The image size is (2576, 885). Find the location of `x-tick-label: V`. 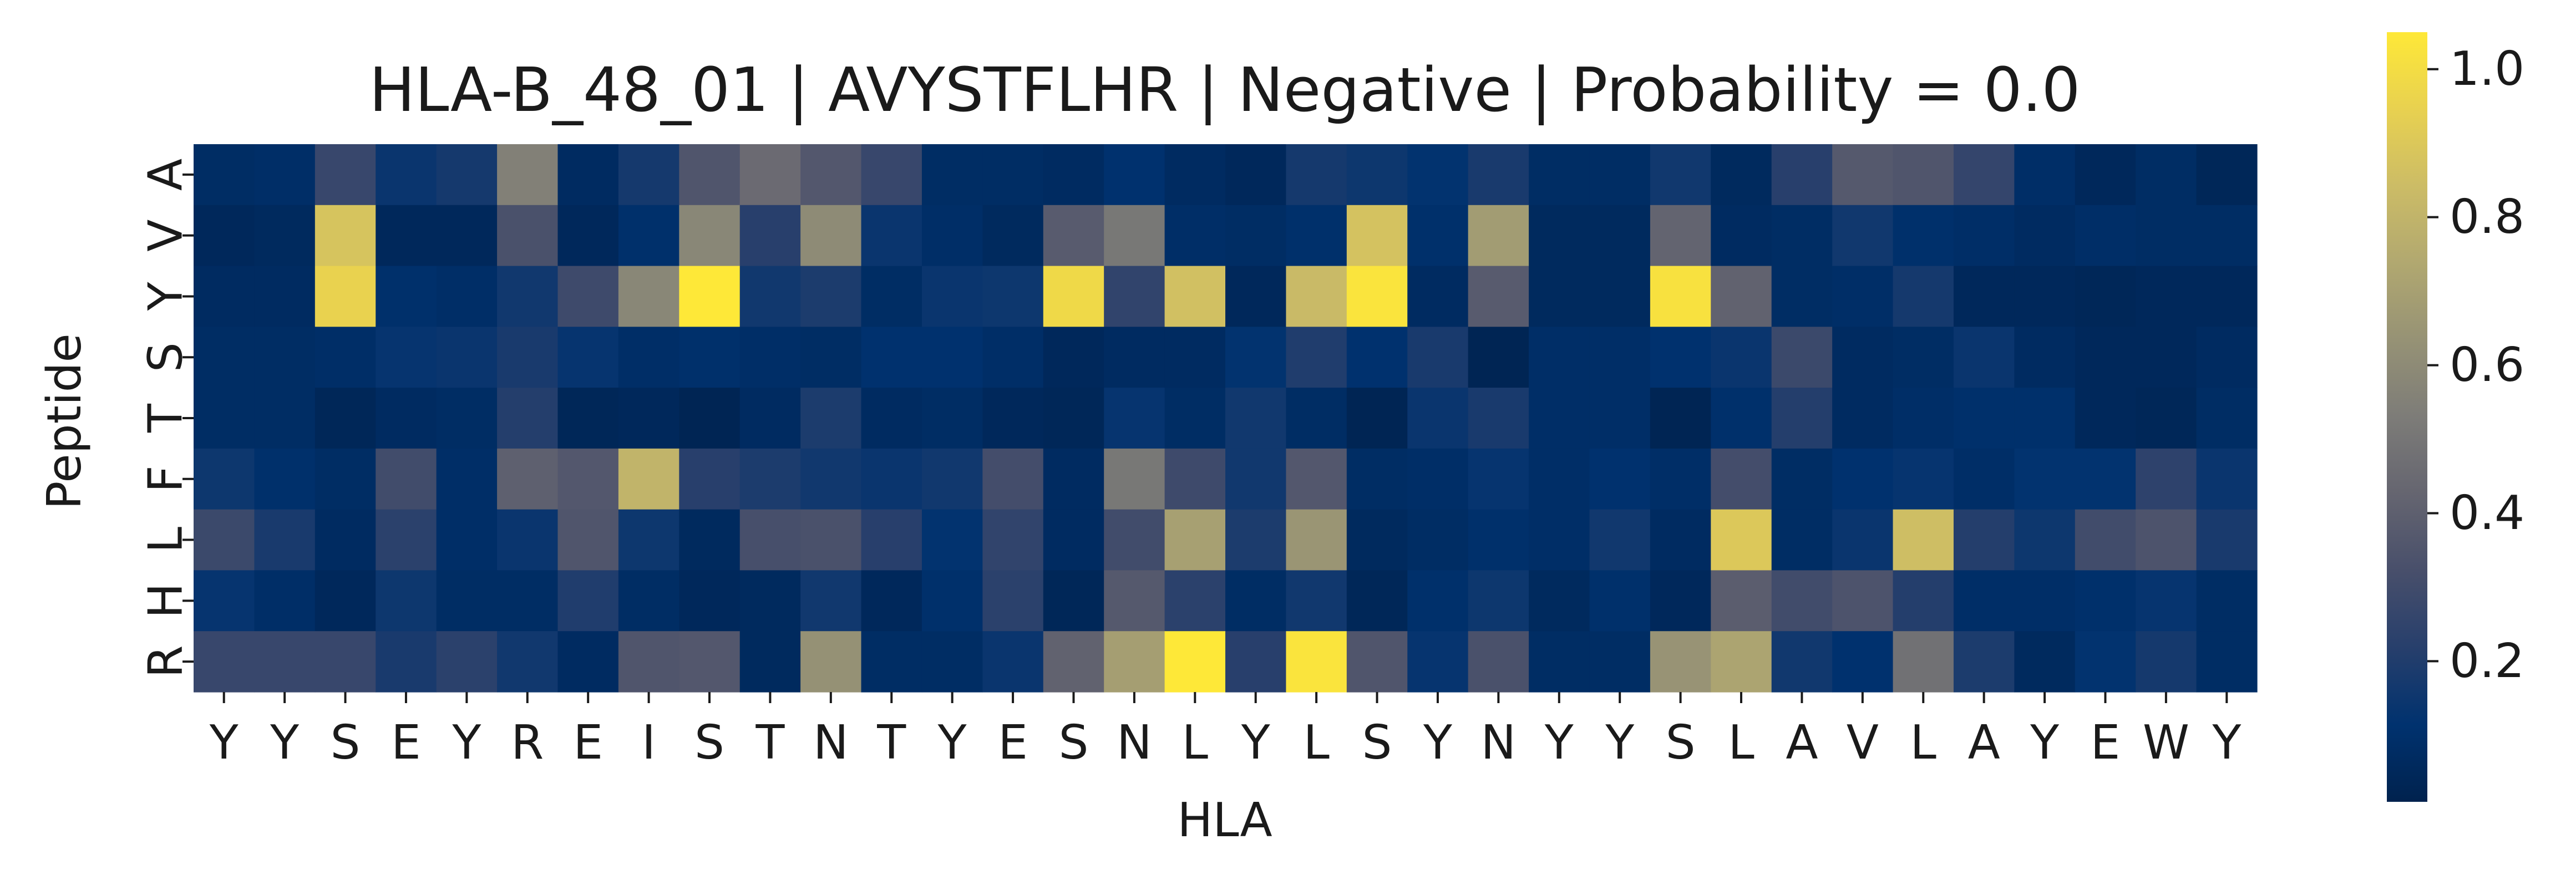

x-tick-label: V is located at coordinates (1863, 742).